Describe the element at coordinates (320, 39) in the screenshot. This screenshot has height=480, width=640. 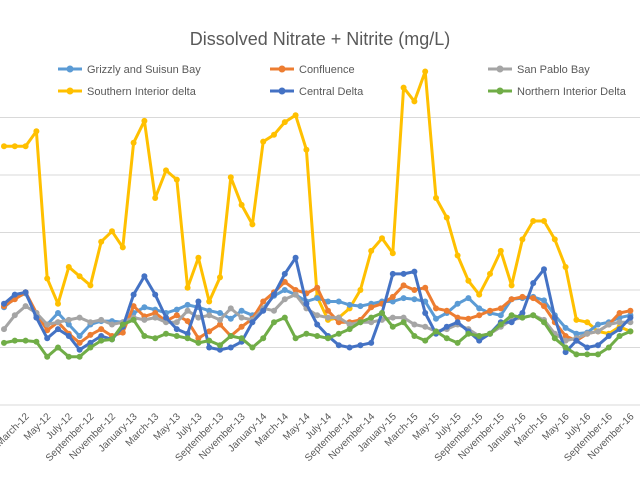
I see `chart-title: Dissolved Nitrate + Nitrite (mg/L)` at that location.